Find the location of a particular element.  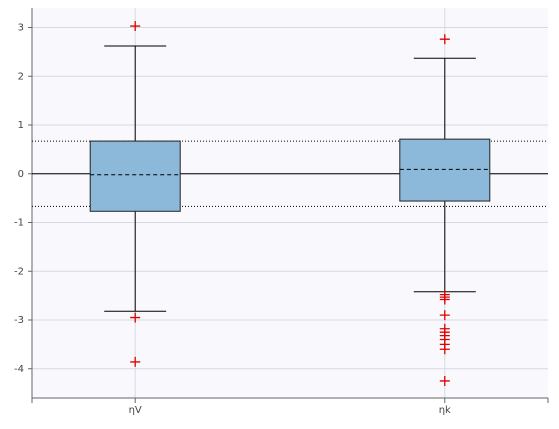

x-tick-label: ηV is located at coordinates (135, 410).